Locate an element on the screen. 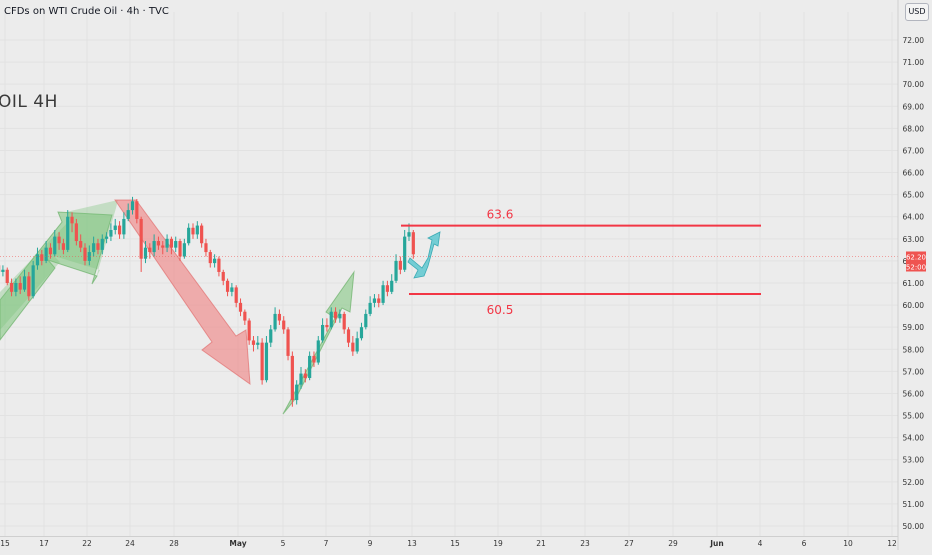 This screenshot has height=555, width=932. y-tick-label: 64.00 is located at coordinates (914, 217).